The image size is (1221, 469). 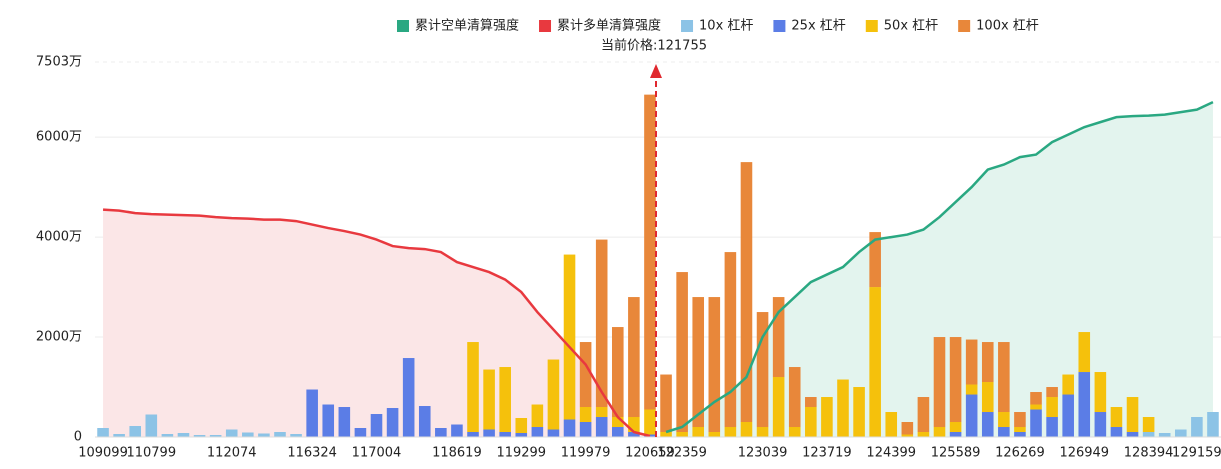 What do you see at coordinates (232, 453) in the screenshot?
I see `x-tick-label: 112074` at bounding box center [232, 453].